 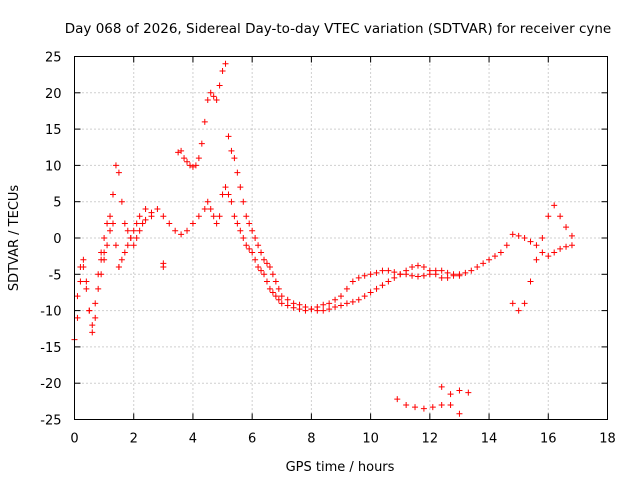 What do you see at coordinates (489, 439) in the screenshot?
I see `x-tick-label: 14` at bounding box center [489, 439].